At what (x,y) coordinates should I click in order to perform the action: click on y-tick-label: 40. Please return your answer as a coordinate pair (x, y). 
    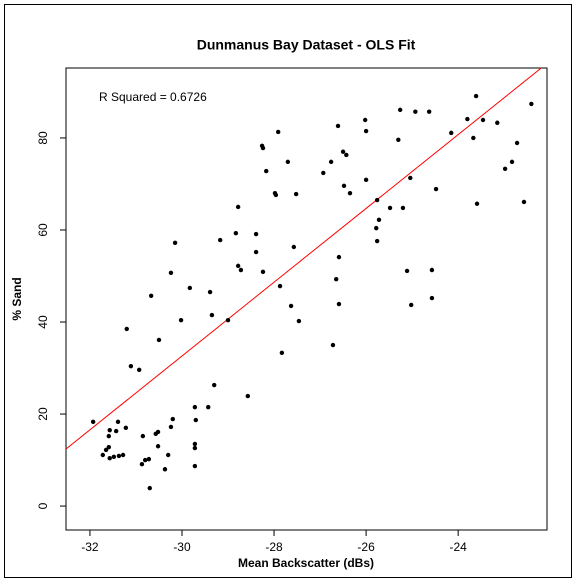
    Looking at the image, I should click on (43, 322).